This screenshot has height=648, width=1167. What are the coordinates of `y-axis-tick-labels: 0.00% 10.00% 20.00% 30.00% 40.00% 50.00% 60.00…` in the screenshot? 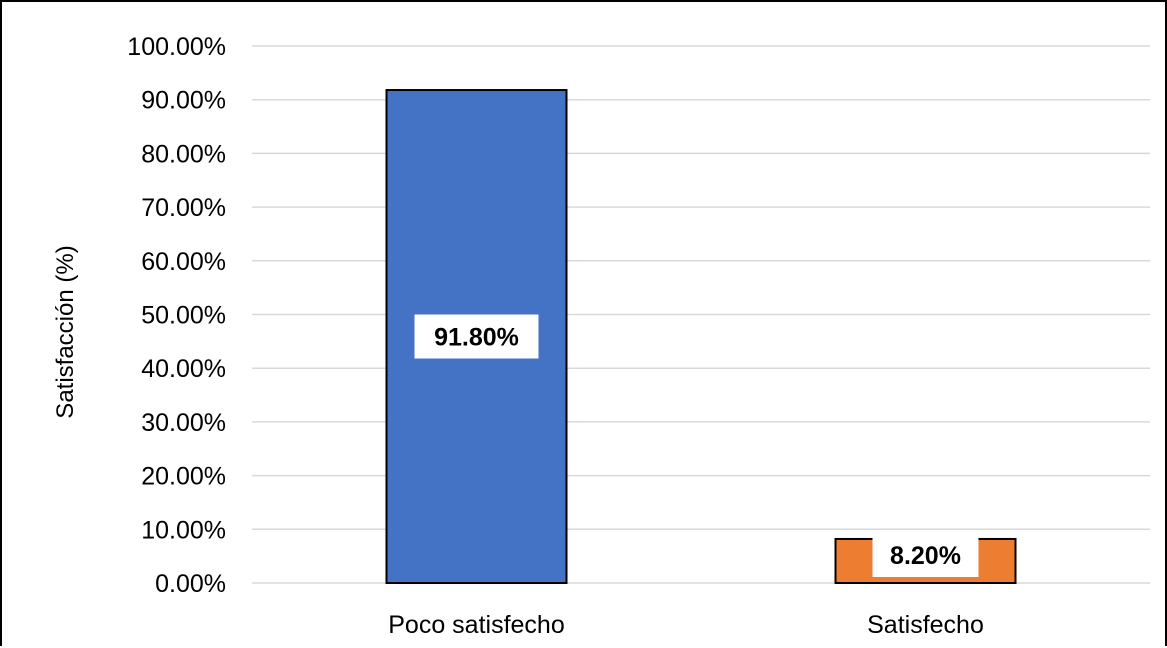 It's located at (176, 315).